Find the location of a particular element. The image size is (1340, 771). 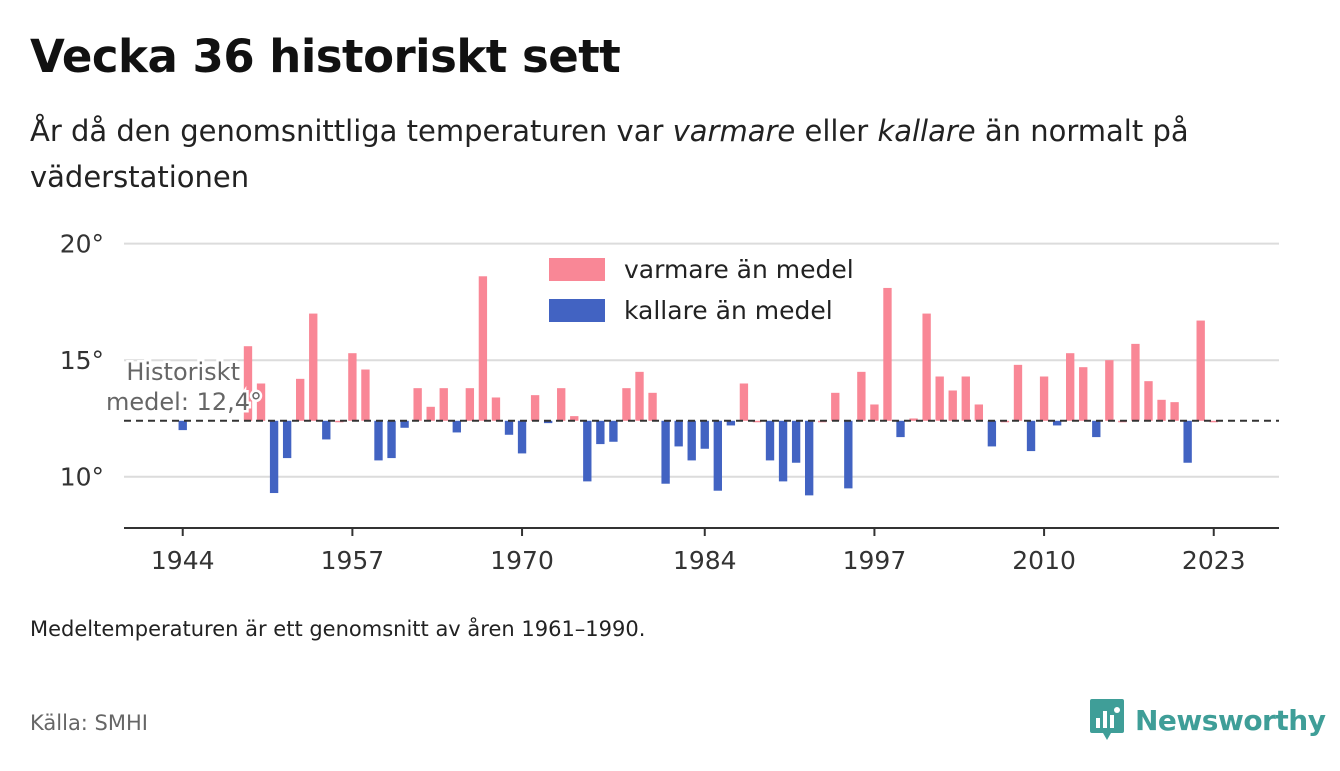

x-tick-label: 1997 is located at coordinates (875, 560).